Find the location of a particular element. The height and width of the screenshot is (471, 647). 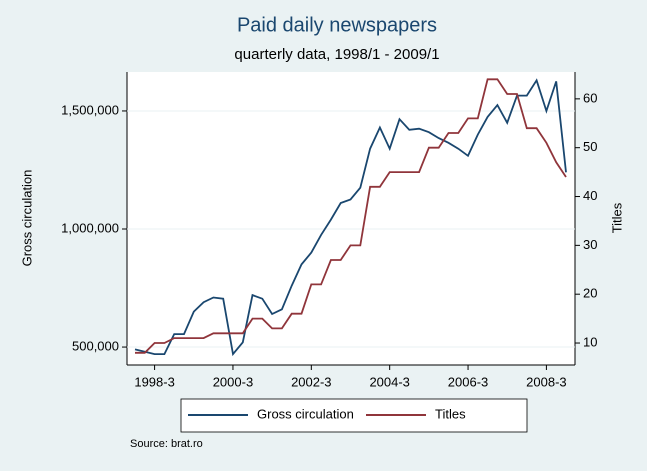

x-tick-label: 2004-3 is located at coordinates (389, 381).